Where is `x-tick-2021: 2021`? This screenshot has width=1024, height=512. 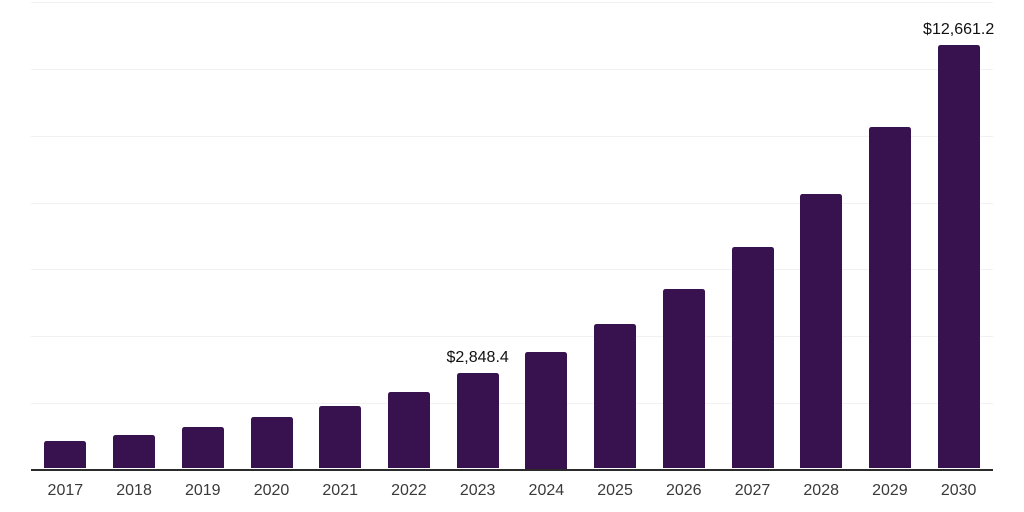
x-tick-2021: 2021 is located at coordinates (340, 490).